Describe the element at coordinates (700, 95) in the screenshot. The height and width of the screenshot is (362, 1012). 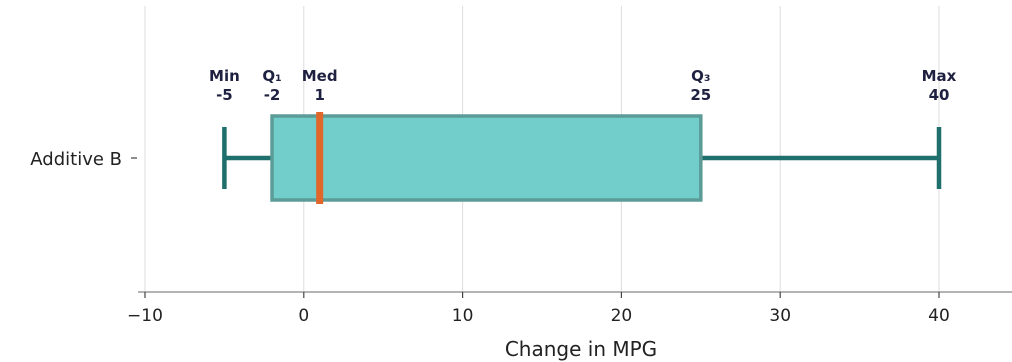
I see `annotation-q3-value: 25` at that location.